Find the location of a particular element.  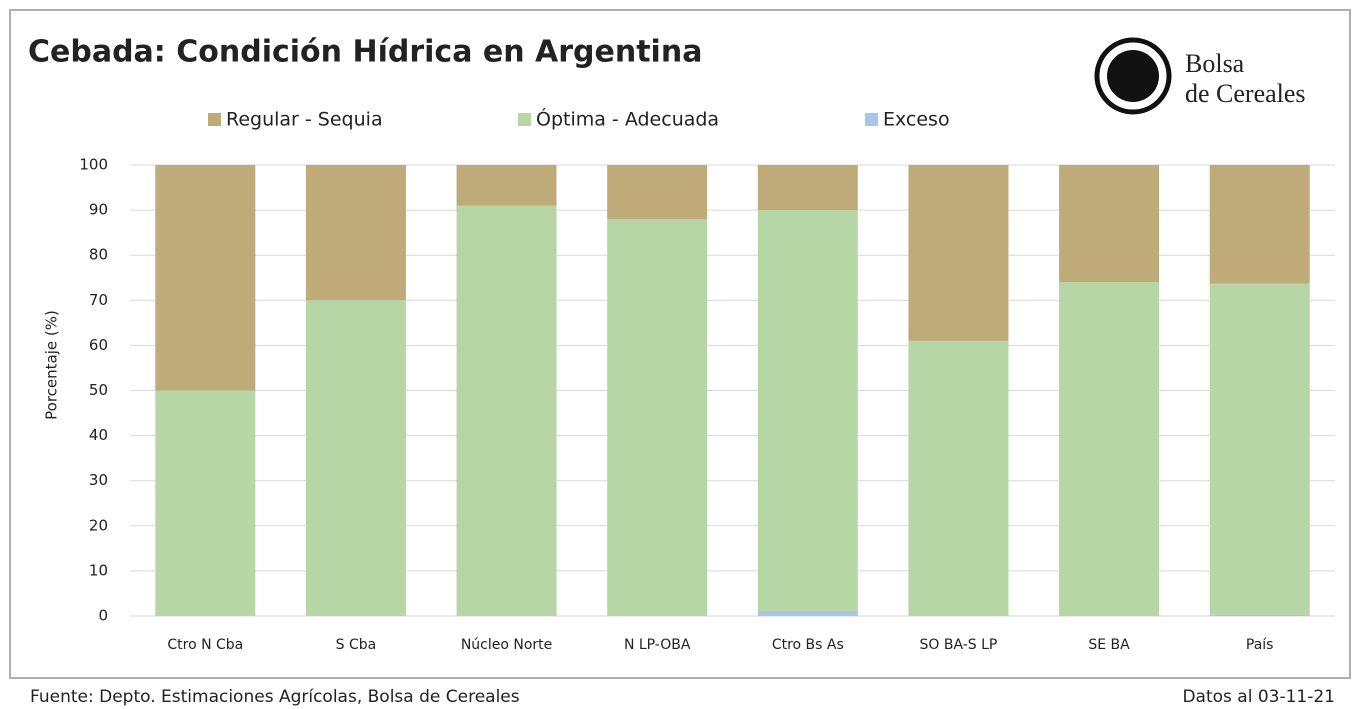

legend-label: Regular - Sequia is located at coordinates (304, 120).